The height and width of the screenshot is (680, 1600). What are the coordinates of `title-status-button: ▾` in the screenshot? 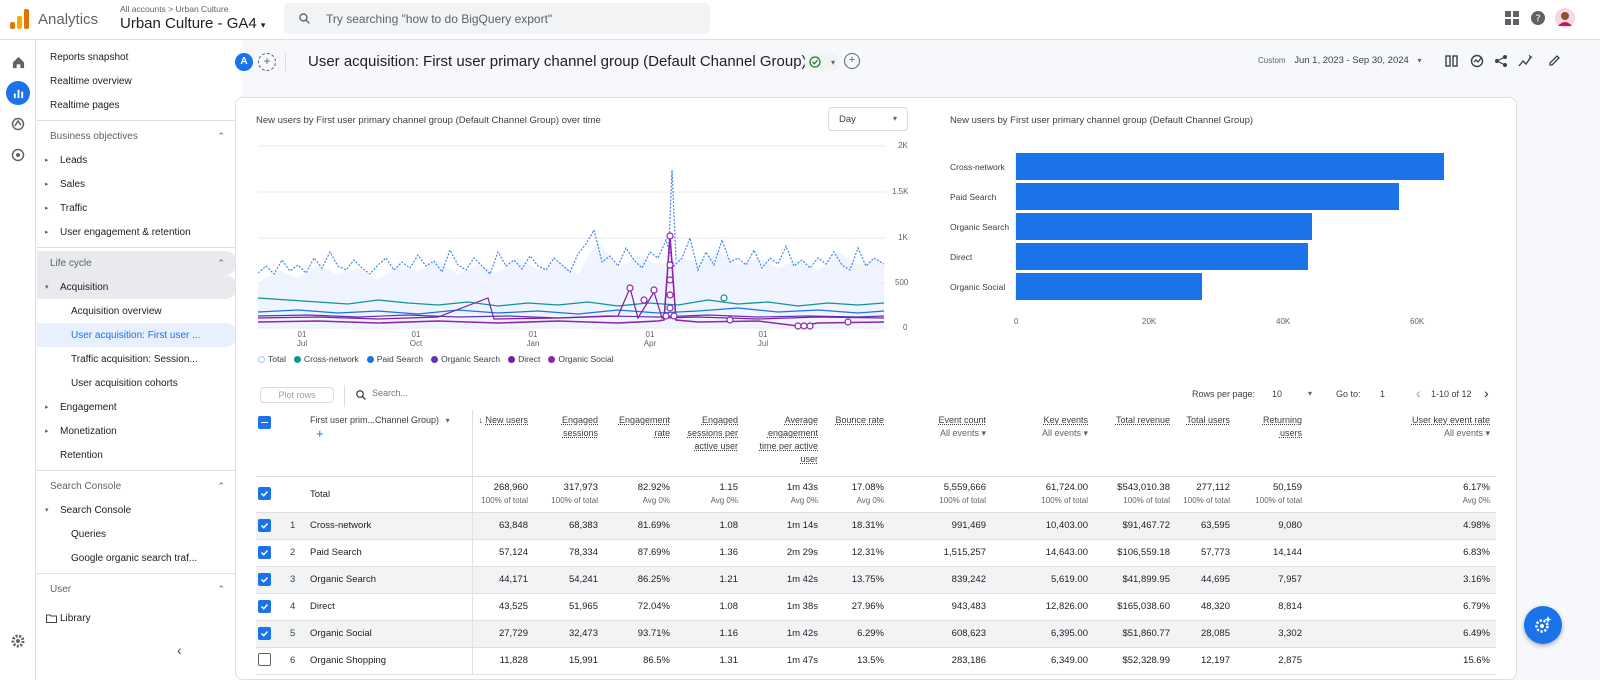 It's located at (822, 62).